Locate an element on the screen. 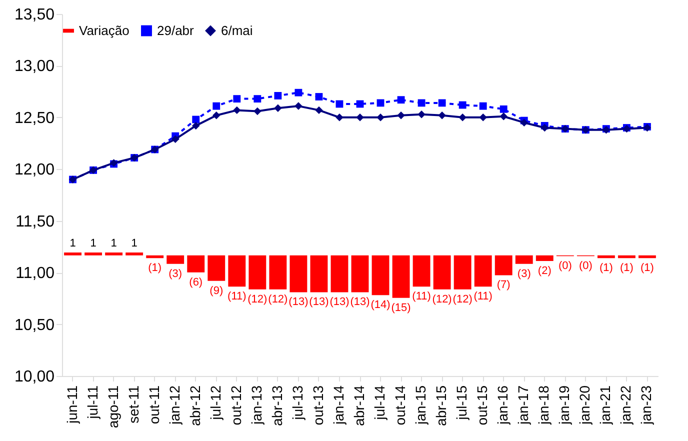 Image resolution: width=688 pixels, height=441 pixels. x-tick-label: jan-18 is located at coordinates (544, 405).